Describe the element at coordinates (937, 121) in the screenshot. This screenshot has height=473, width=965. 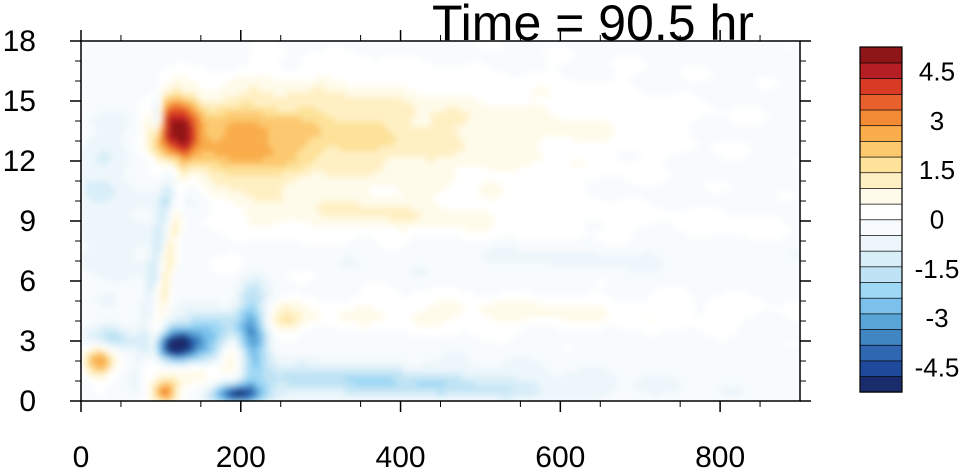
I see `colorbar-tick-label: 3` at that location.